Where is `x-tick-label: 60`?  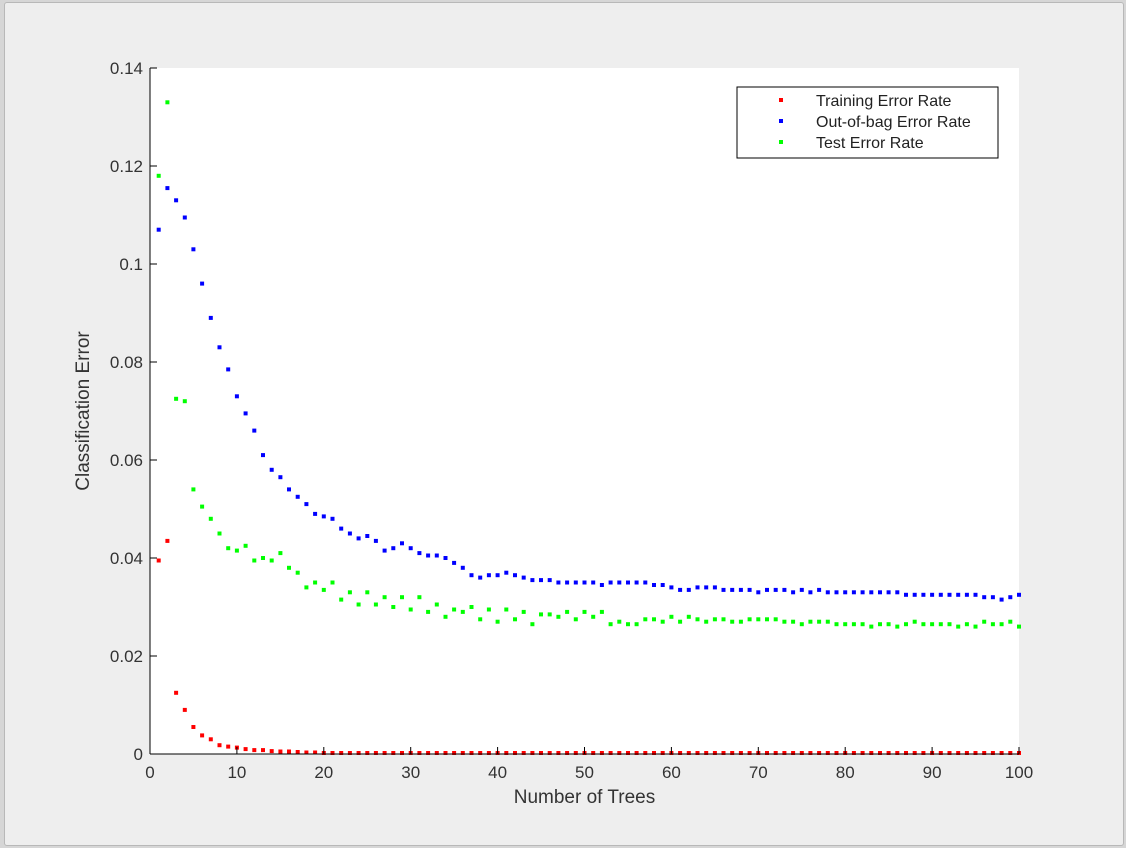 x-tick-label: 60 is located at coordinates (671, 772).